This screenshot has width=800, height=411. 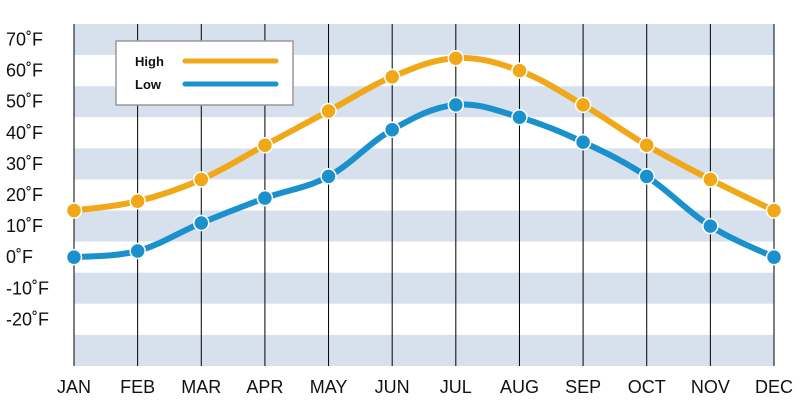 What do you see at coordinates (149, 61) in the screenshot?
I see `legend-label-high: High` at bounding box center [149, 61].